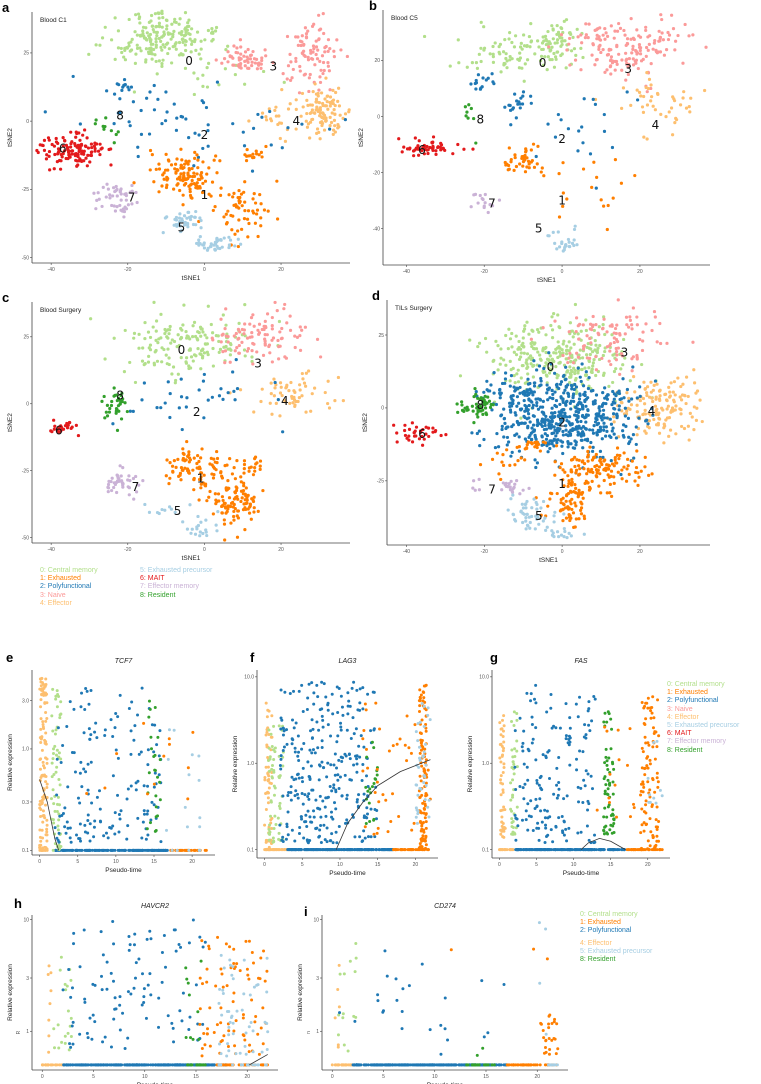 The image size is (761, 1084). Describe the element at coordinates (281, 550) in the screenshot. I see `x-tick-label: 20` at that location.